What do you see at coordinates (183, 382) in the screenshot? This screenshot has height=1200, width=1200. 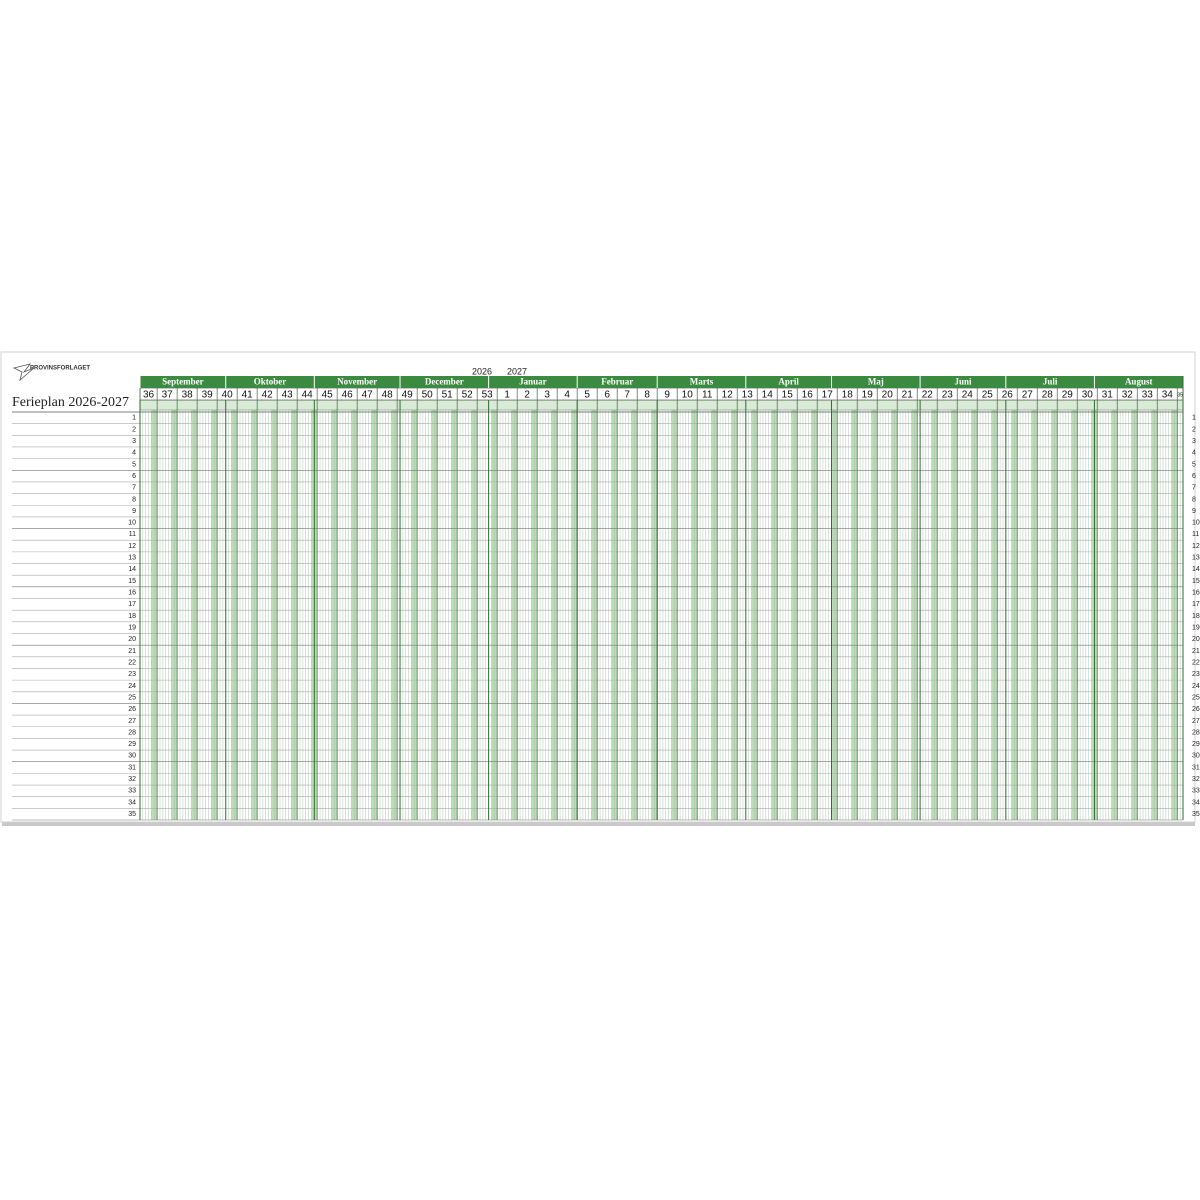 I see `month-name: September` at bounding box center [183, 382].